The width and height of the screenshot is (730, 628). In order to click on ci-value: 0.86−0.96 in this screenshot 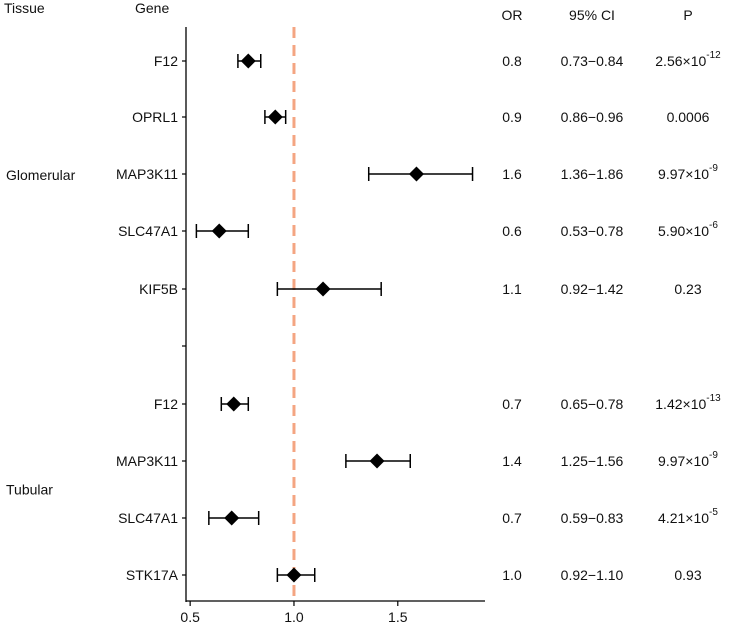, I will do `click(592, 117)`.